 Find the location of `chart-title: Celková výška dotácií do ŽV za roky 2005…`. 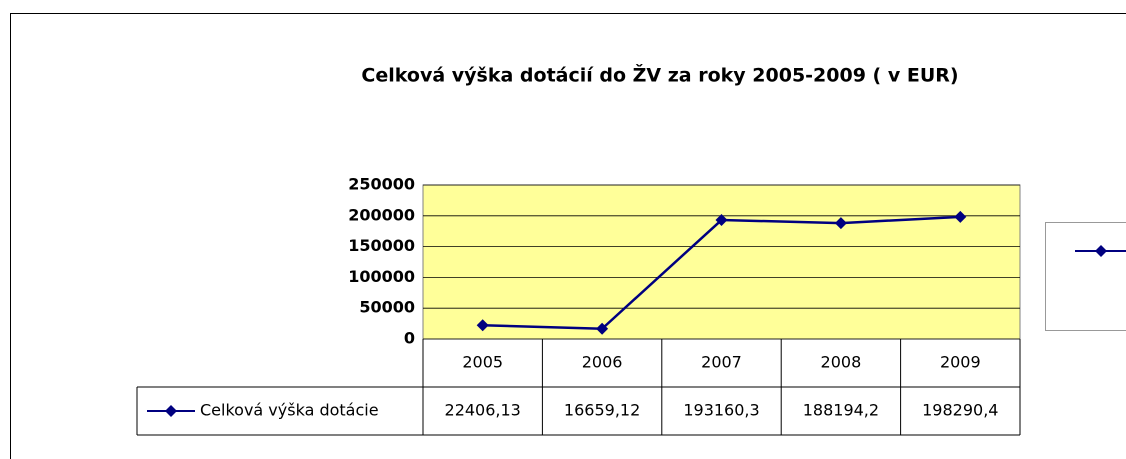

chart-title: Celková výška dotácií do ŽV za roky 2005… is located at coordinates (659, 75).